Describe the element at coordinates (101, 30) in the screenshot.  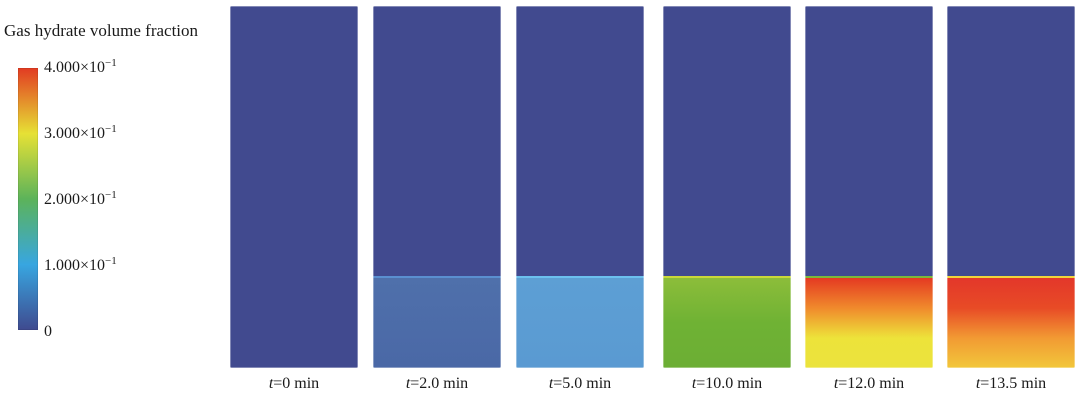
I see `legend-title: Gas hydrate volume fraction` at that location.